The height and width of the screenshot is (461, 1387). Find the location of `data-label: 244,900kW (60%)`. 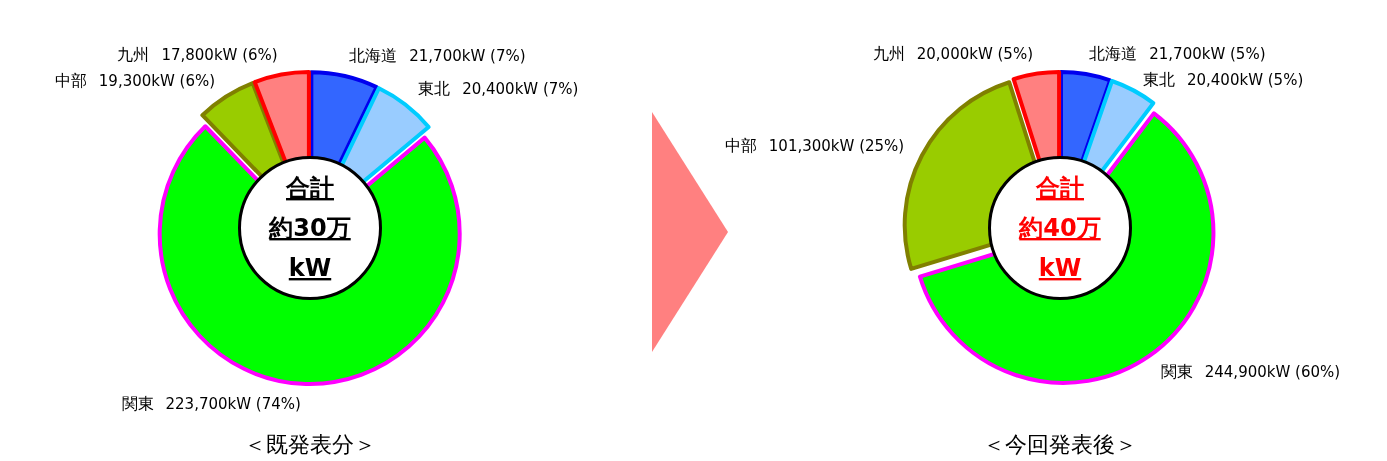

data-label: 244,900kW (60%) is located at coordinates (1272, 372).